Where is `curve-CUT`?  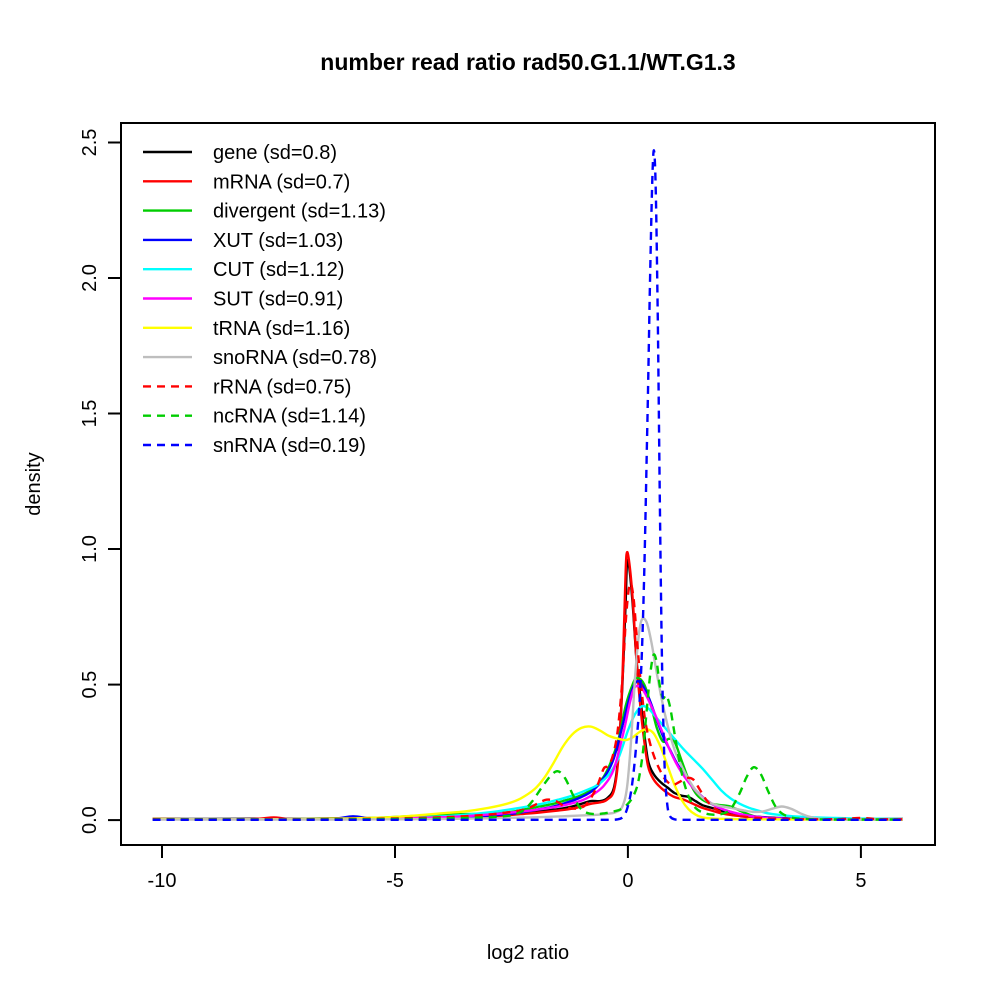 curve-CUT is located at coordinates (527, 762).